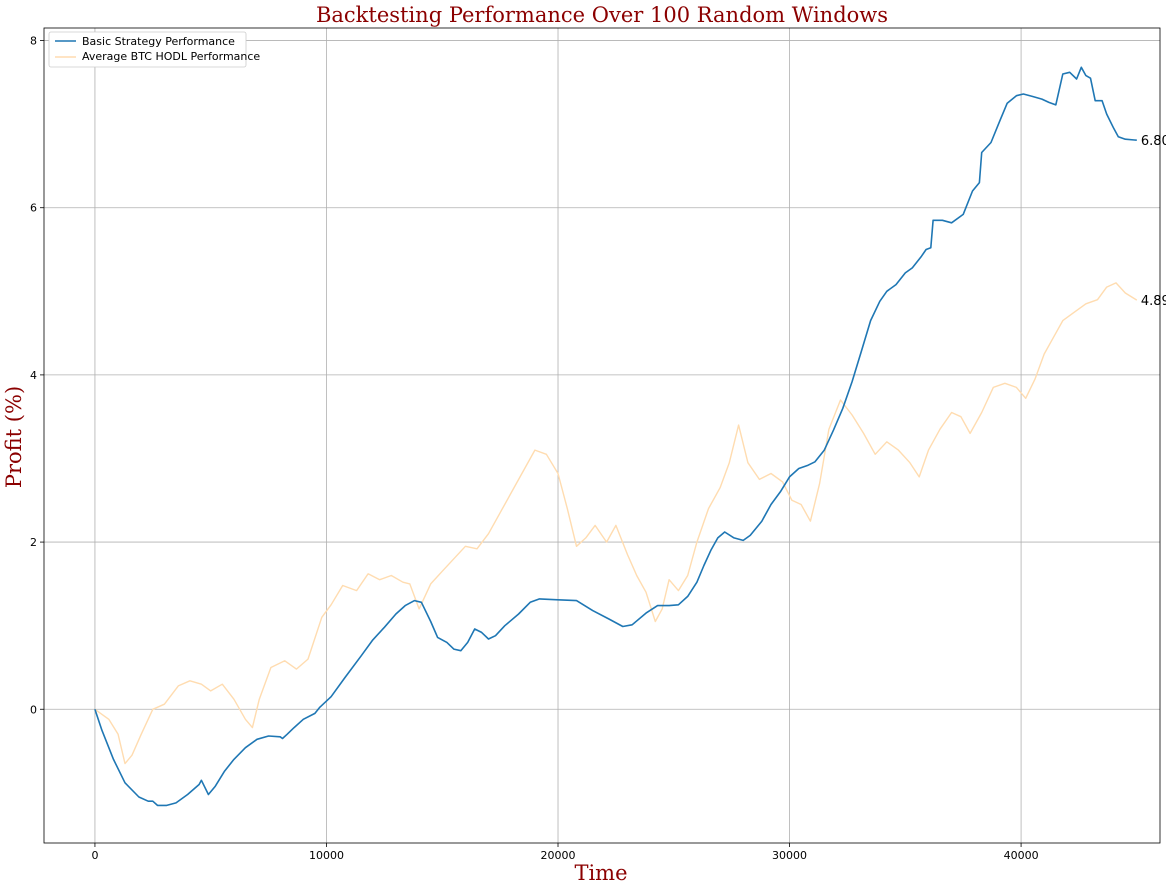 The image size is (1166, 890). What do you see at coordinates (33, 542) in the screenshot?
I see `y-tick-label: 2` at bounding box center [33, 542].